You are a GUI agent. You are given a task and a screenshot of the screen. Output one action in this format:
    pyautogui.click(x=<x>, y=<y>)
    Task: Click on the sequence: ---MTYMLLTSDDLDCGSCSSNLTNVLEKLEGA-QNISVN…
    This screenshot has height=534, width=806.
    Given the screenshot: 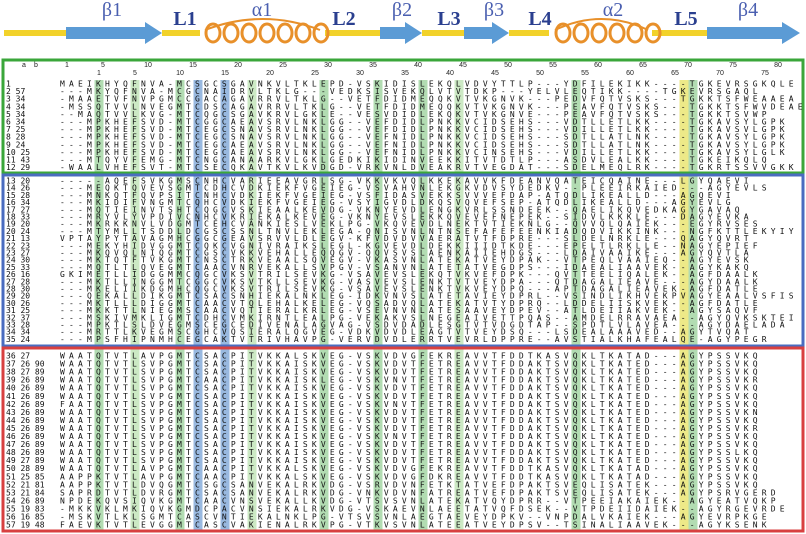 What is the action you would take?
    pyautogui.click(x=429, y=231)
    